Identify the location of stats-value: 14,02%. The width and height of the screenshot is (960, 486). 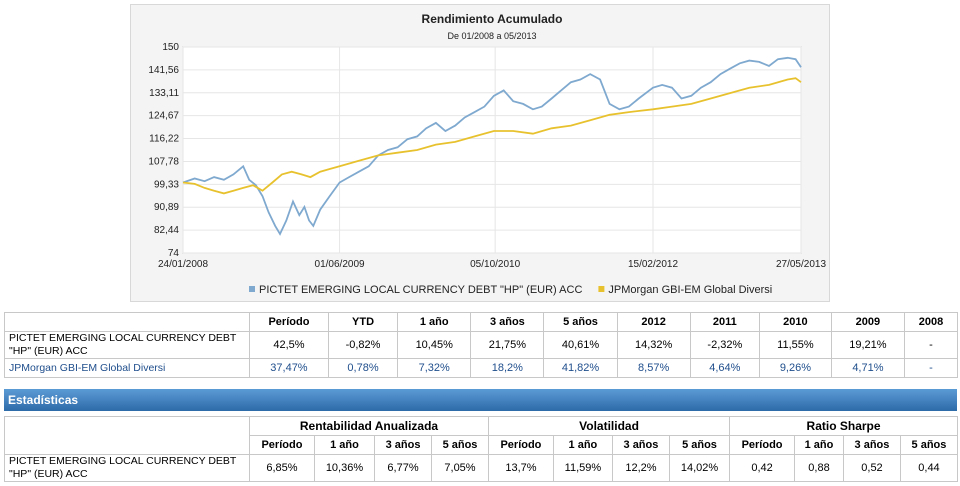
(699, 468).